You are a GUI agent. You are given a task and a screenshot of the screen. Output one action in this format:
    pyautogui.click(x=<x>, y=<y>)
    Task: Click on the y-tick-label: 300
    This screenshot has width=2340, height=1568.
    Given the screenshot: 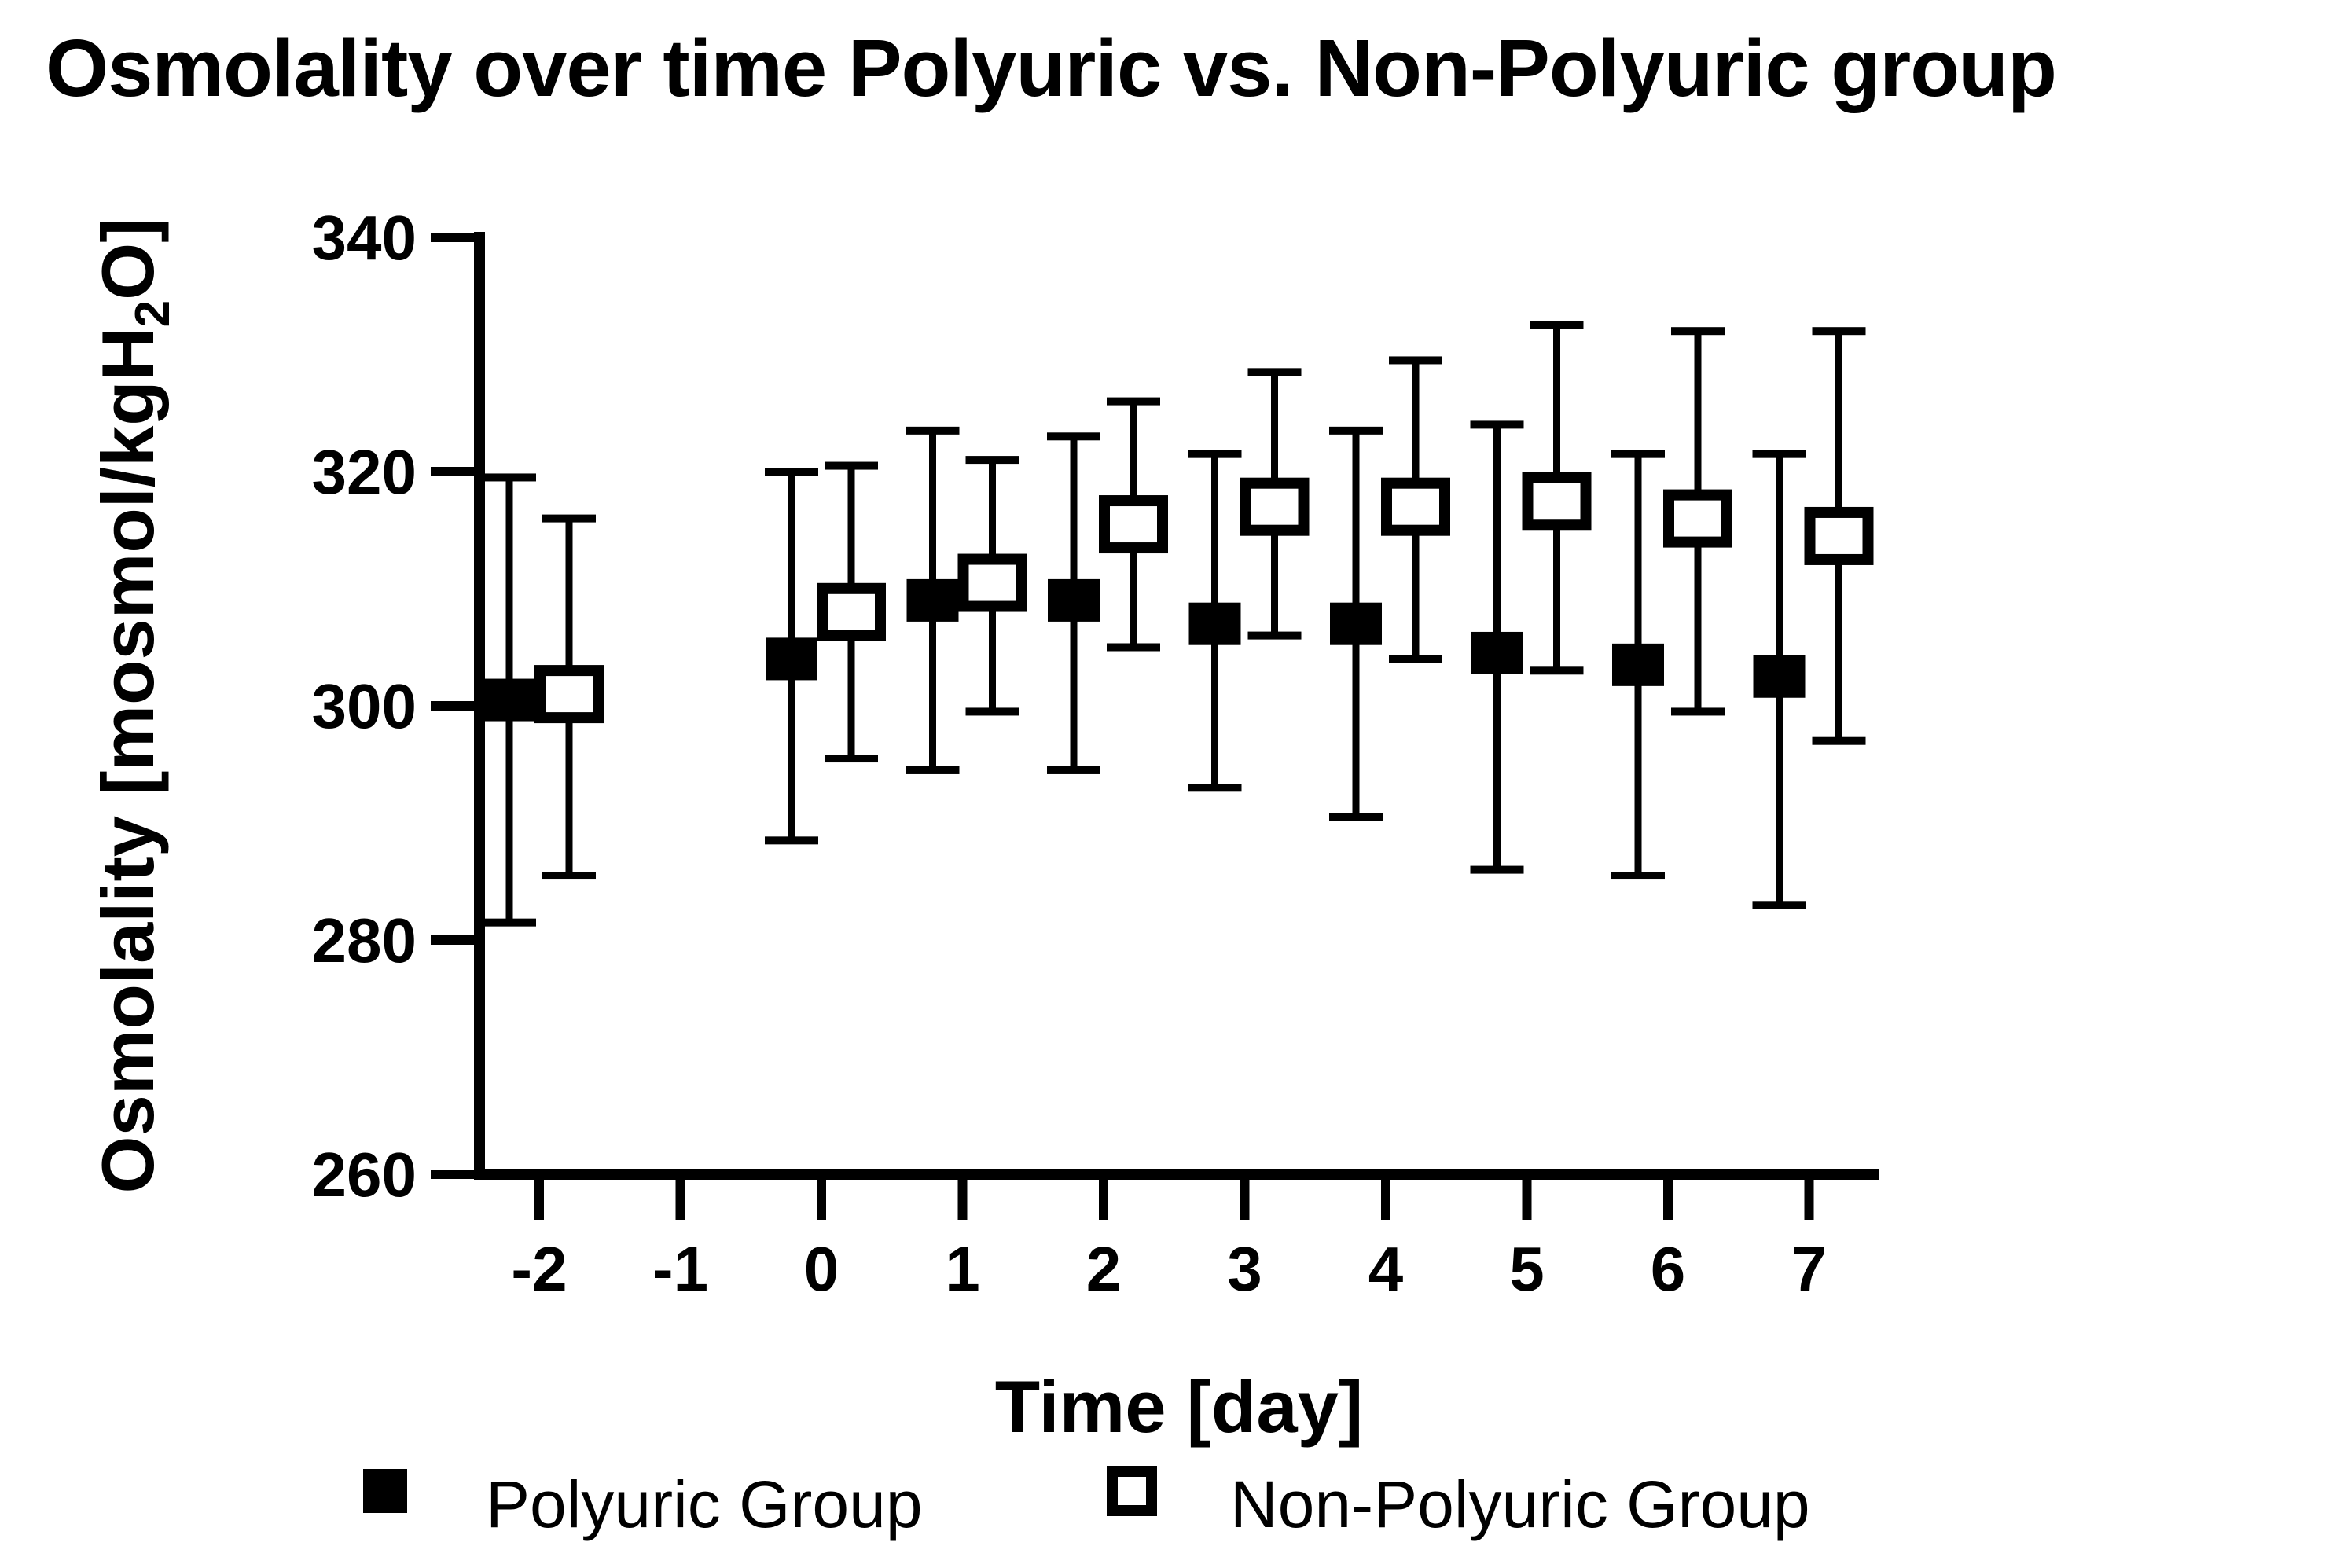 What is the action you would take?
    pyautogui.click(x=364, y=706)
    